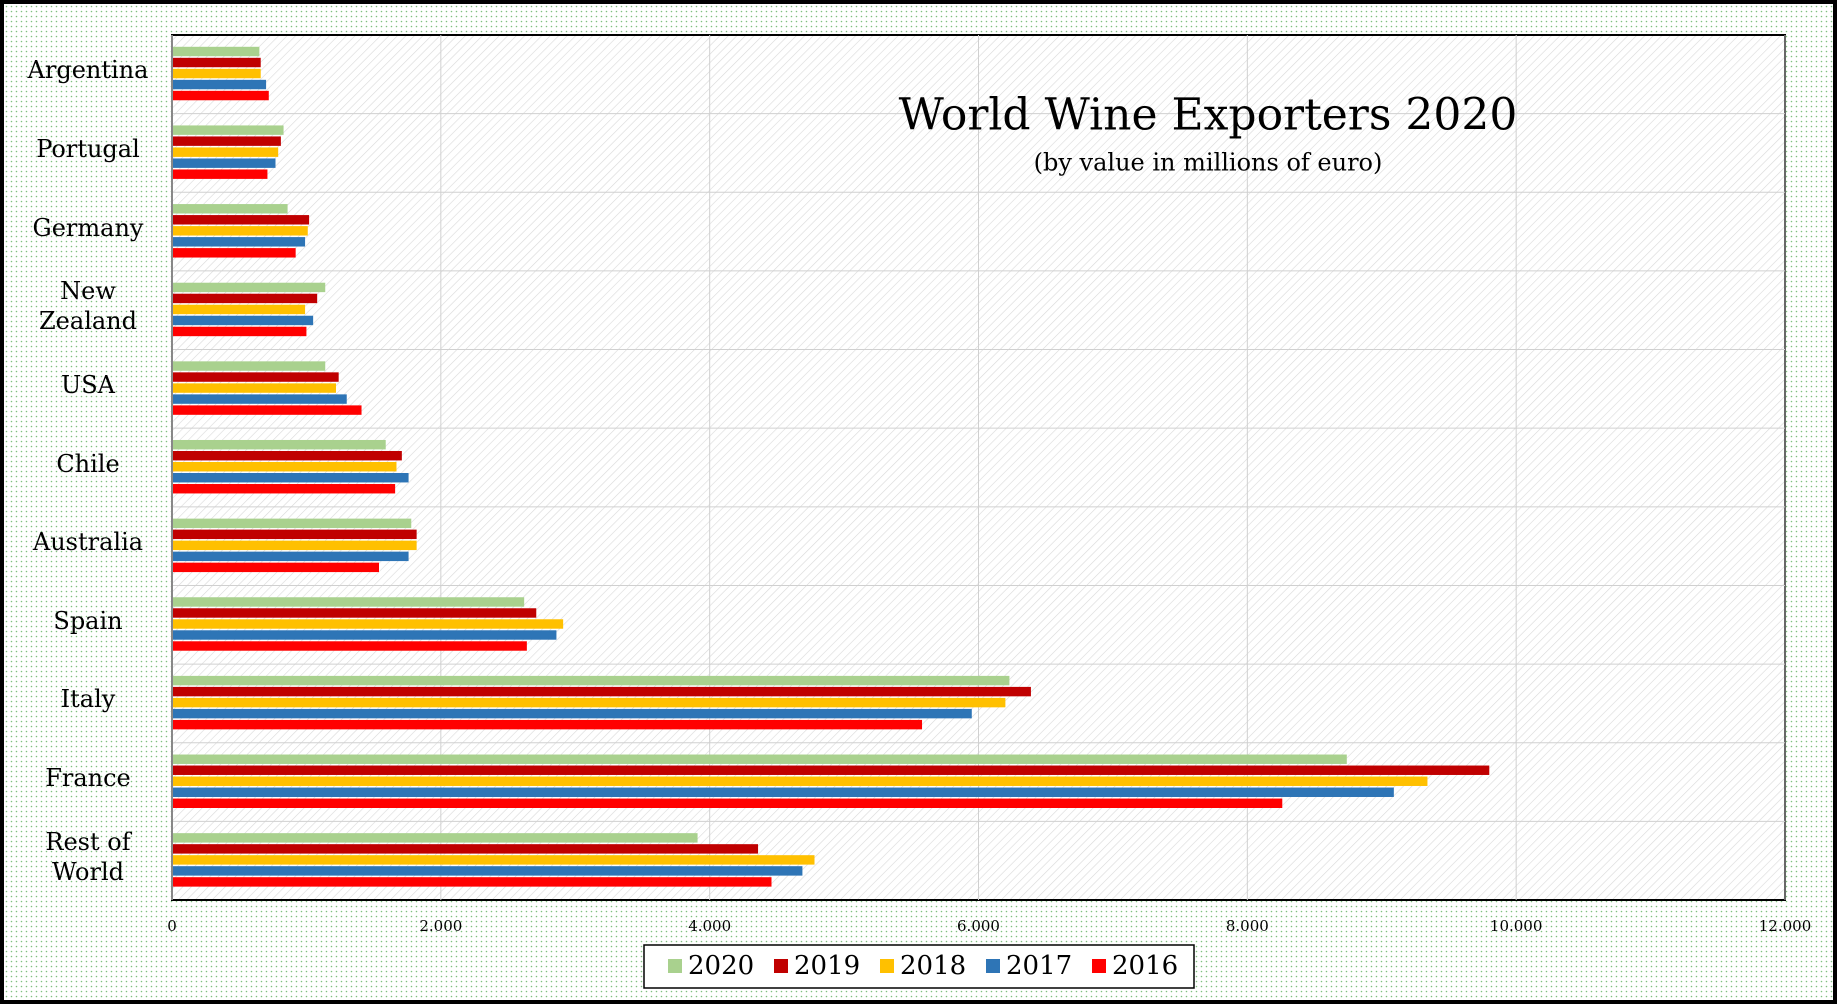 This screenshot has width=1837, height=1004. What do you see at coordinates (88, 227) in the screenshot?
I see `y-tick-label: Germany` at bounding box center [88, 227].